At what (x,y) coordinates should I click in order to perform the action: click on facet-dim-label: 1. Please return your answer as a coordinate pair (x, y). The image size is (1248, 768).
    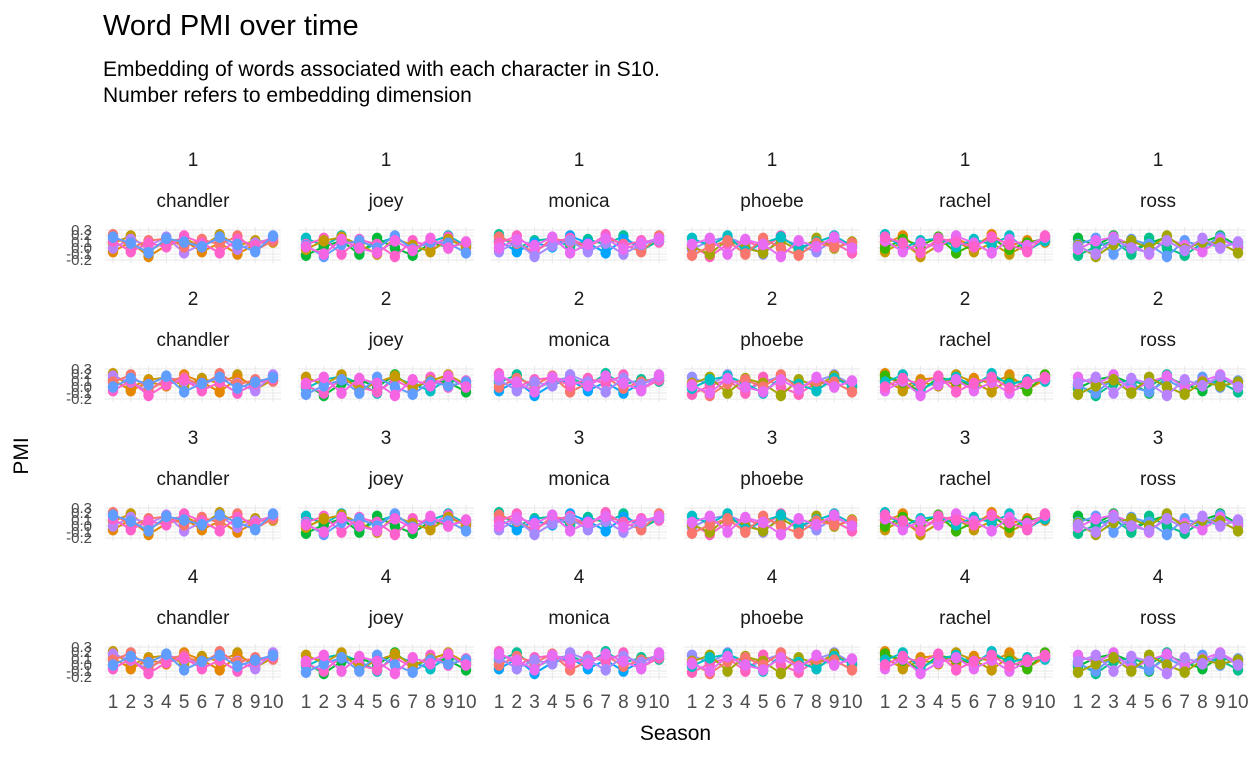
    Looking at the image, I should click on (772, 160).